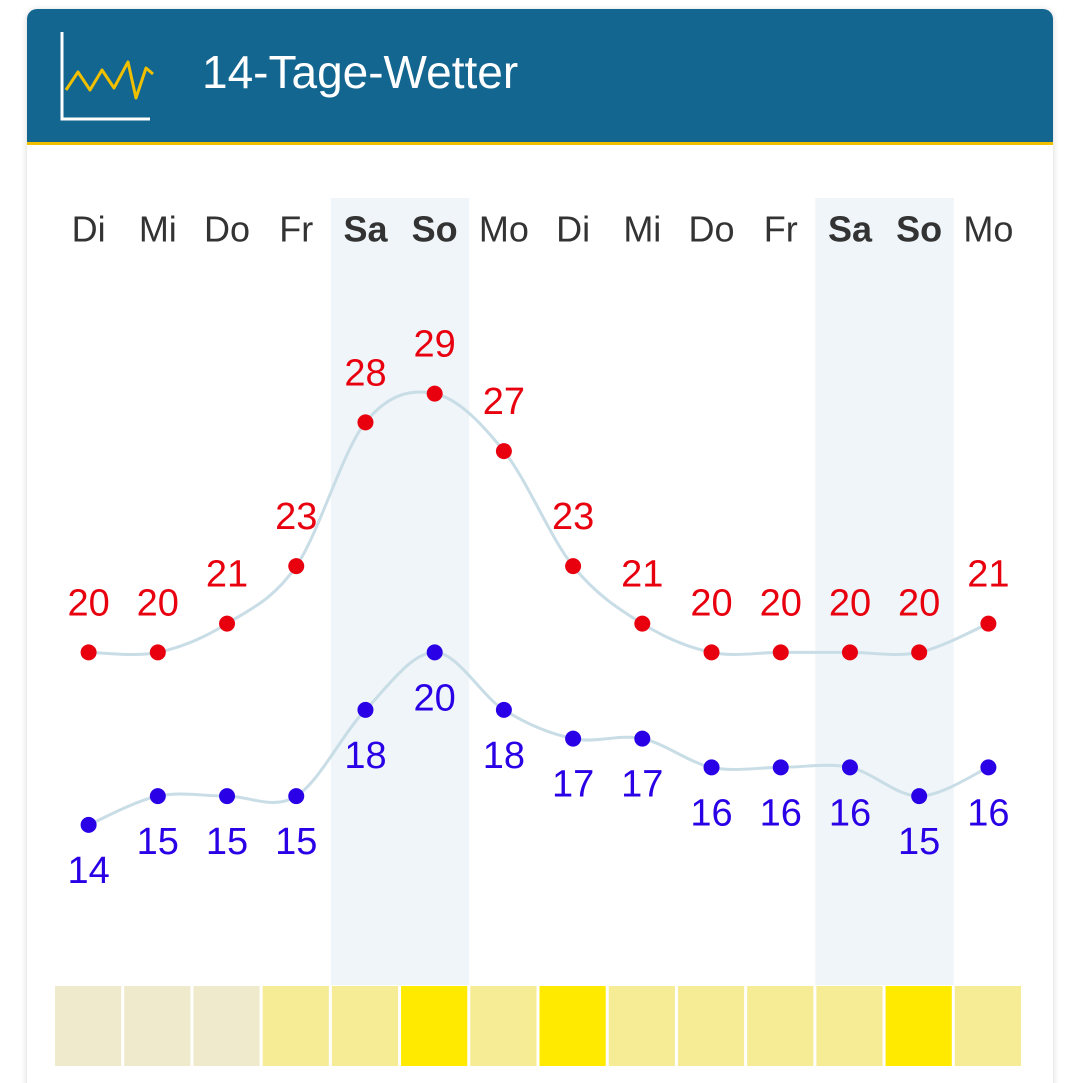 The height and width of the screenshot is (1083, 1080). I want to click on temp-label: 29, so click(435, 345).